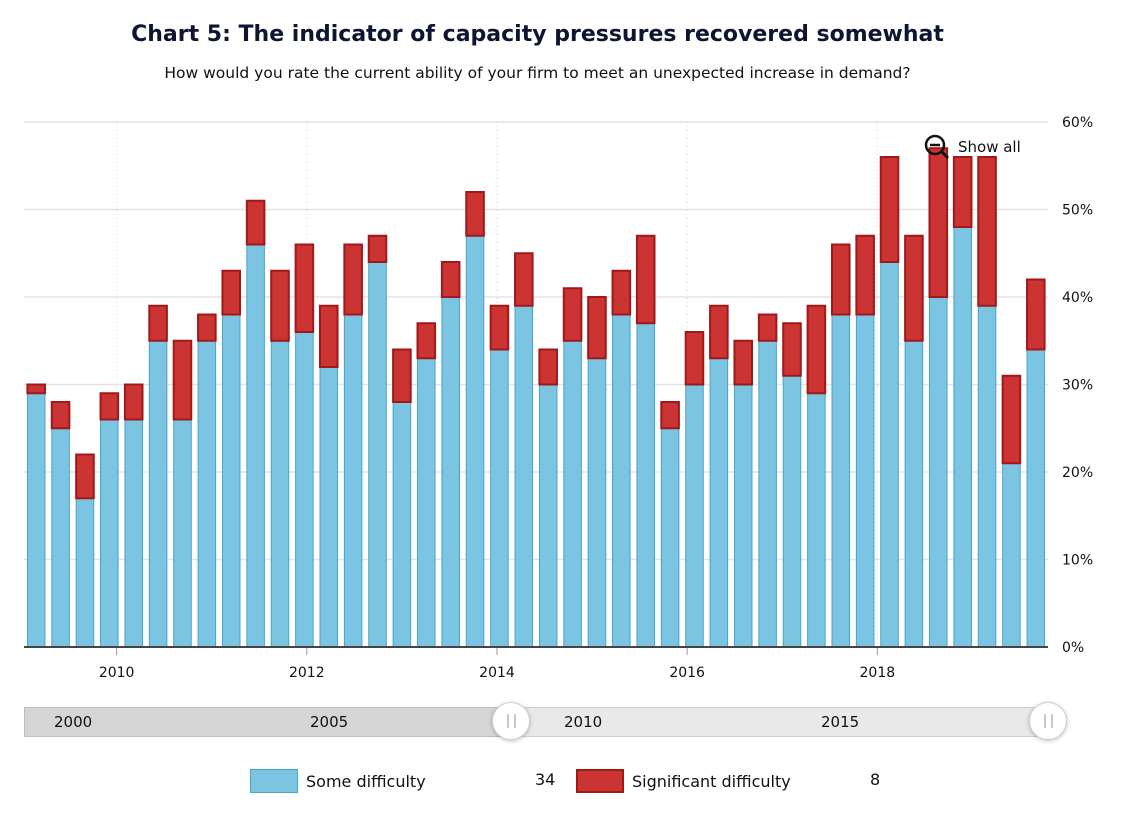 The height and width of the screenshot is (814, 1127). Describe the element at coordinates (338, 781) in the screenshot. I see `legend-item-some-difficulty: Some difficulty` at that location.